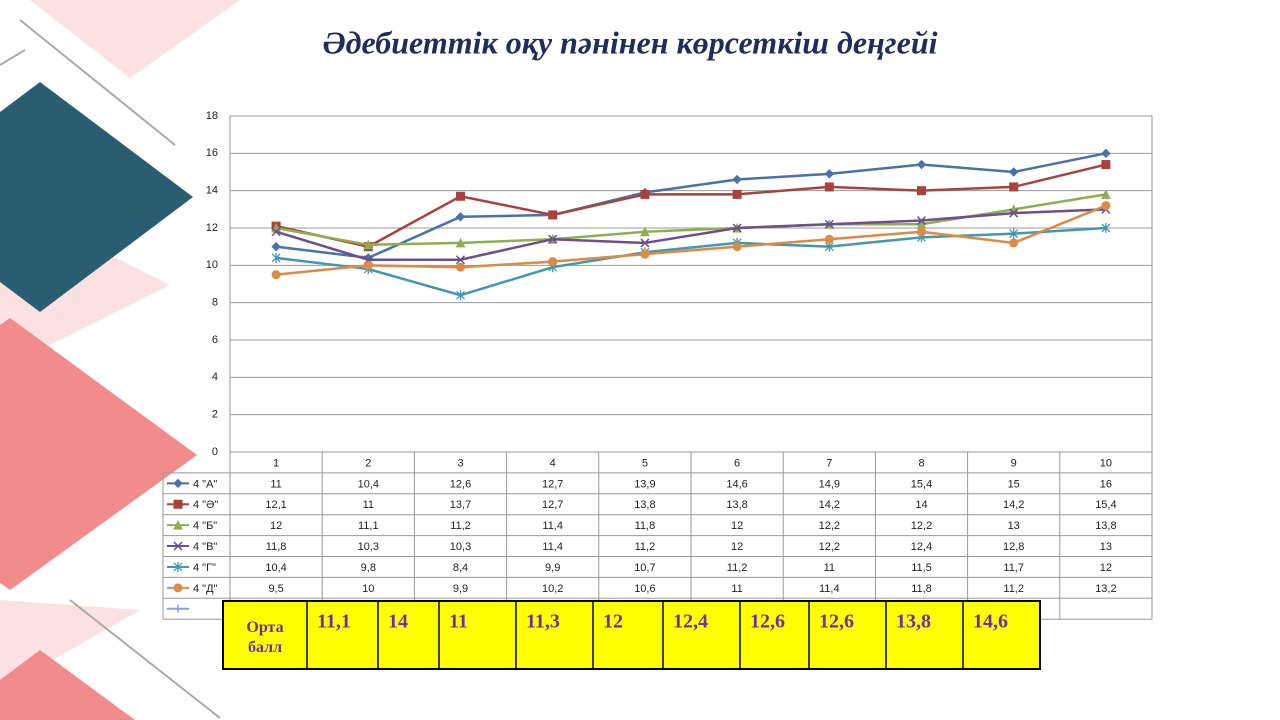  What do you see at coordinates (215, 415) in the screenshot?
I see `y-tick-label: 2` at bounding box center [215, 415].